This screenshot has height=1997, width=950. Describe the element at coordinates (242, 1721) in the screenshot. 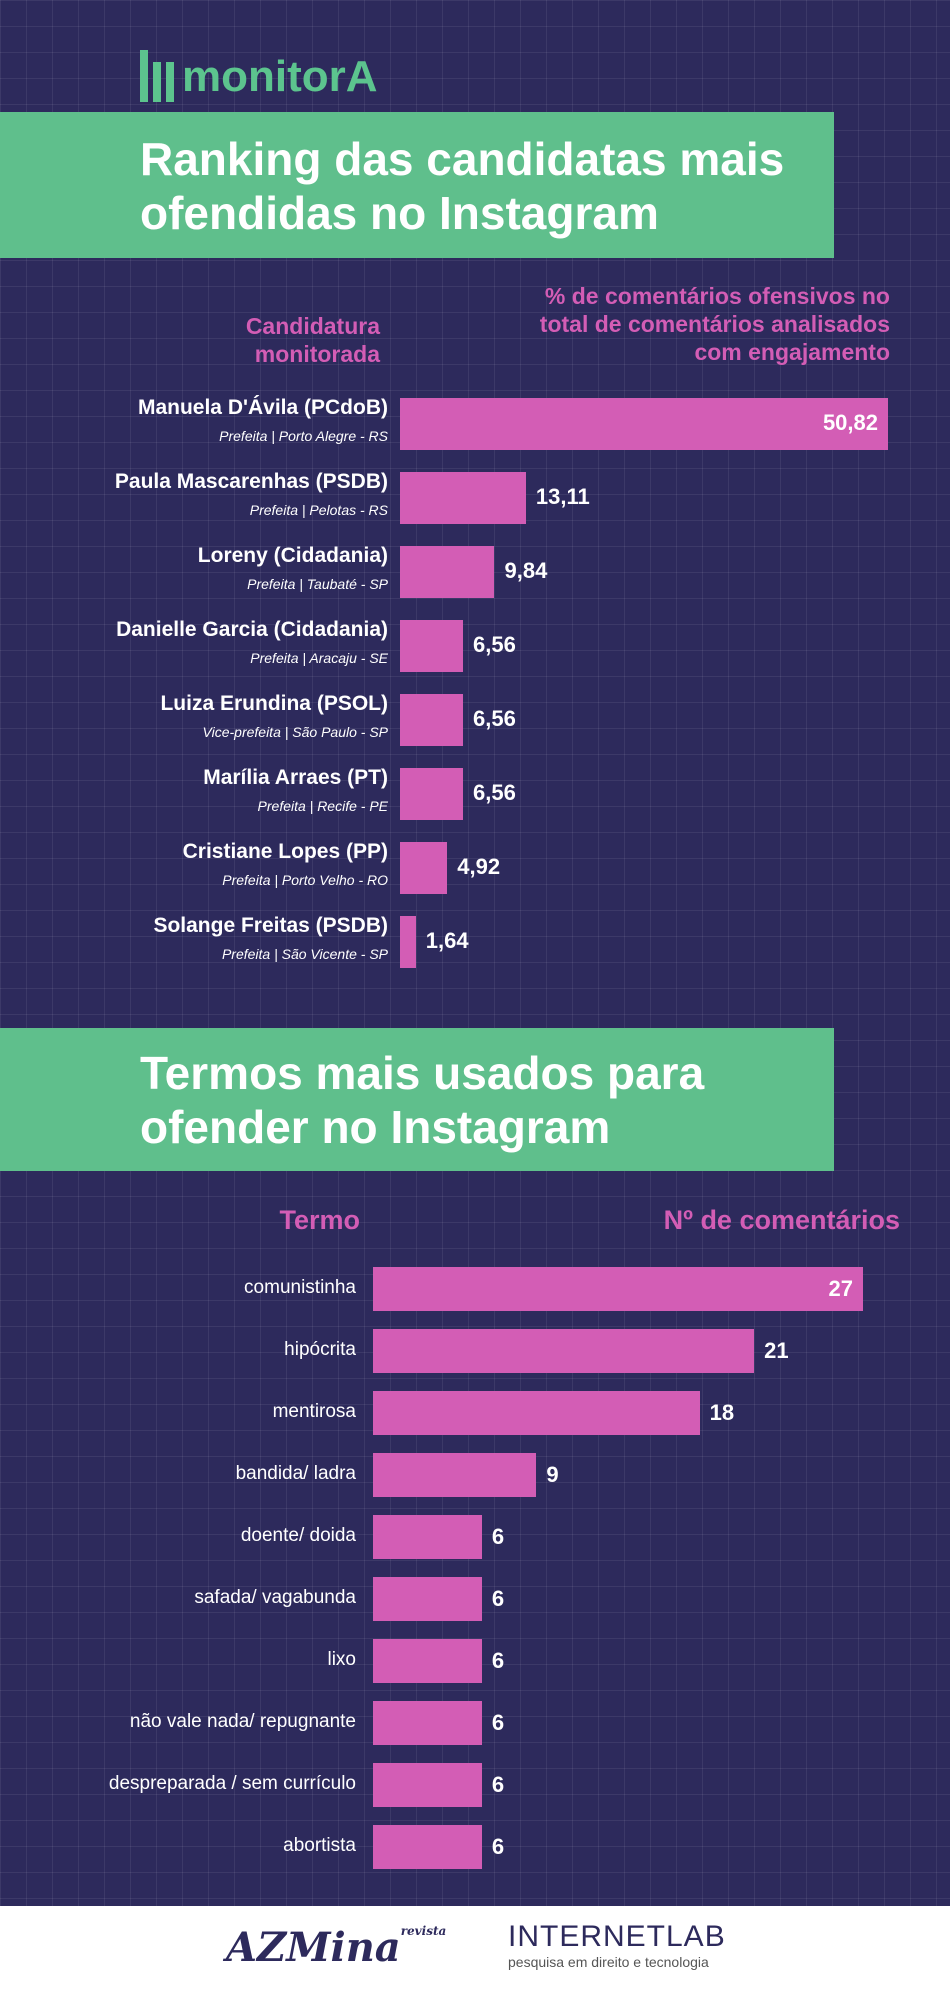

I see `term-label: não vale nada/ repugnante` at that location.